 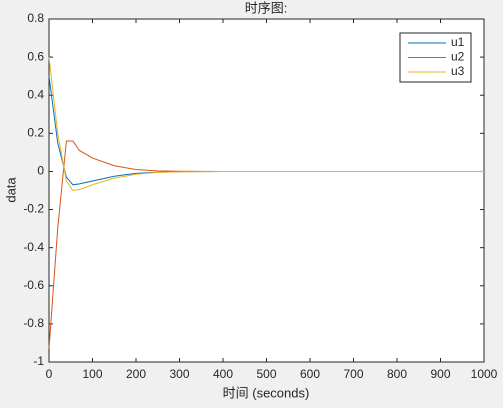 I want to click on y-tick-label: -1, so click(x=38, y=361).